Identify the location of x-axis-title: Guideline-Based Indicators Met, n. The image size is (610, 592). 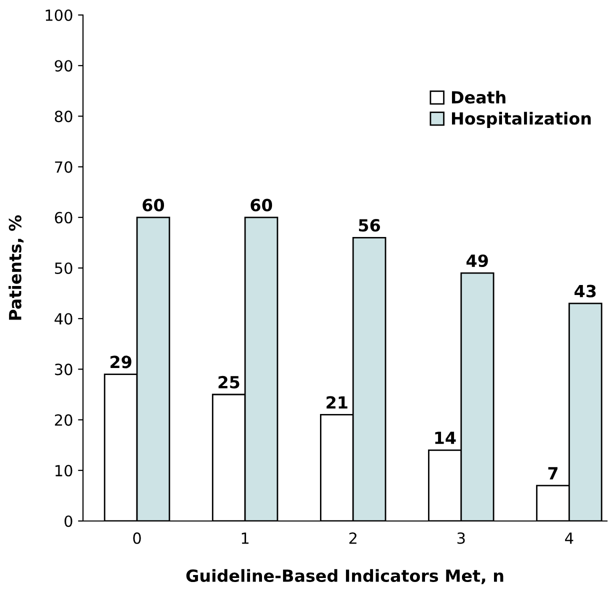
(345, 576).